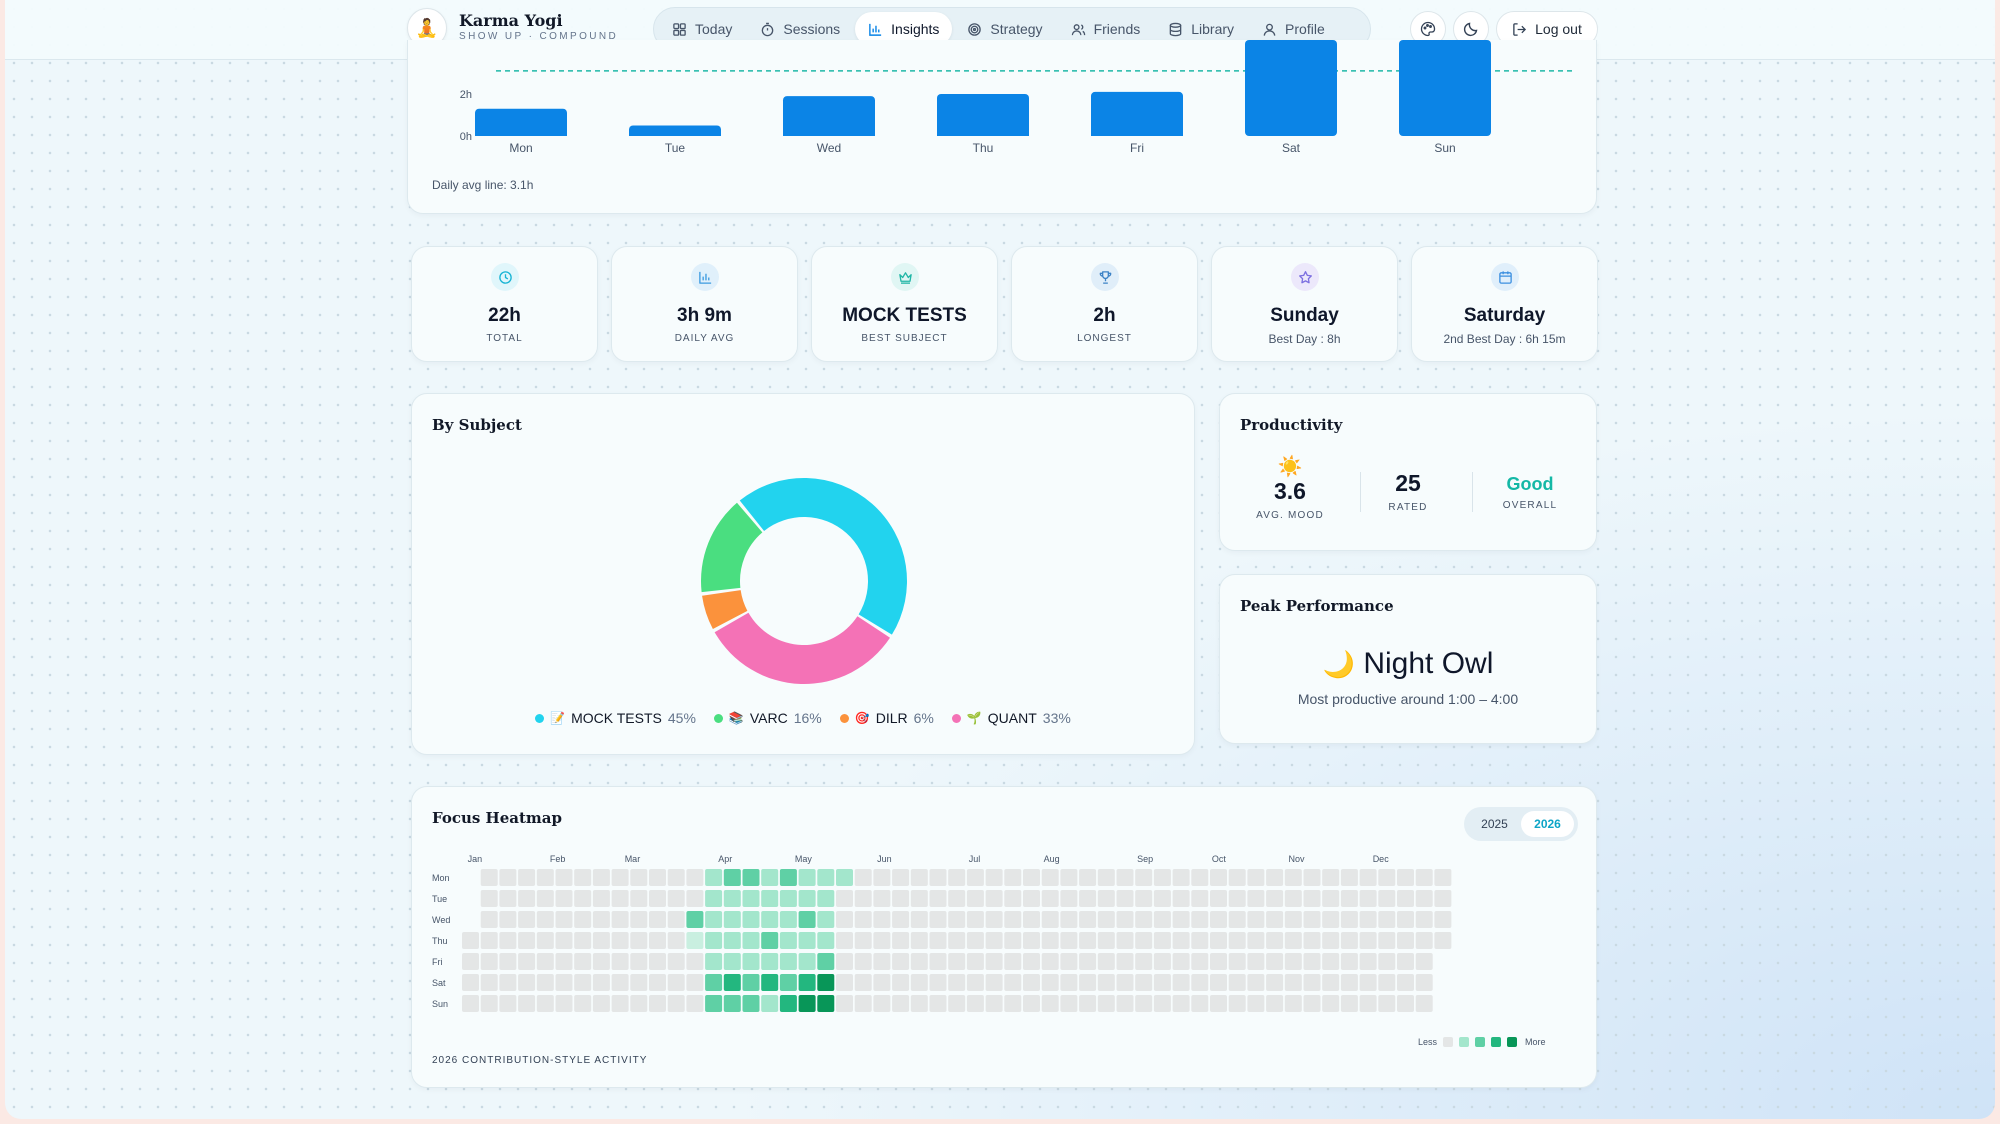 The width and height of the screenshot is (2000, 1124). What do you see at coordinates (521, 122) in the screenshot?
I see `bar-mon` at bounding box center [521, 122].